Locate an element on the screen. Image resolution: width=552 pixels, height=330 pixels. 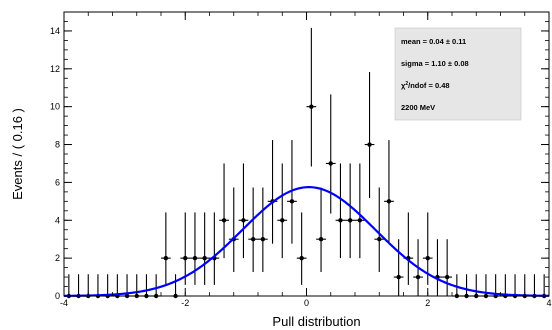
y-tick-label: 12 is located at coordinates (55, 69).